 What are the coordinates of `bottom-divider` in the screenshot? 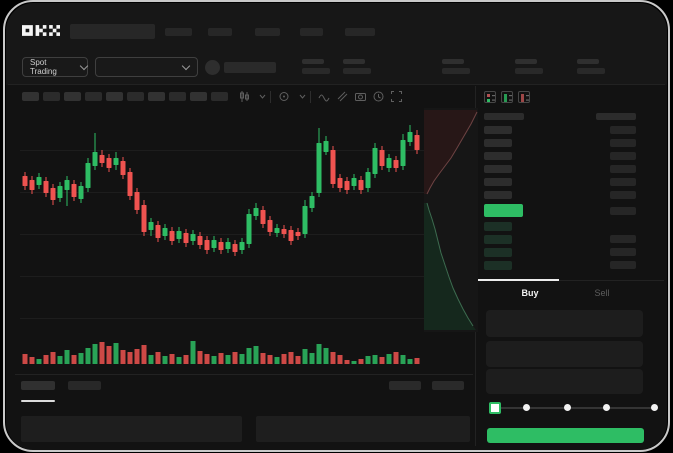 It's located at (244, 374).